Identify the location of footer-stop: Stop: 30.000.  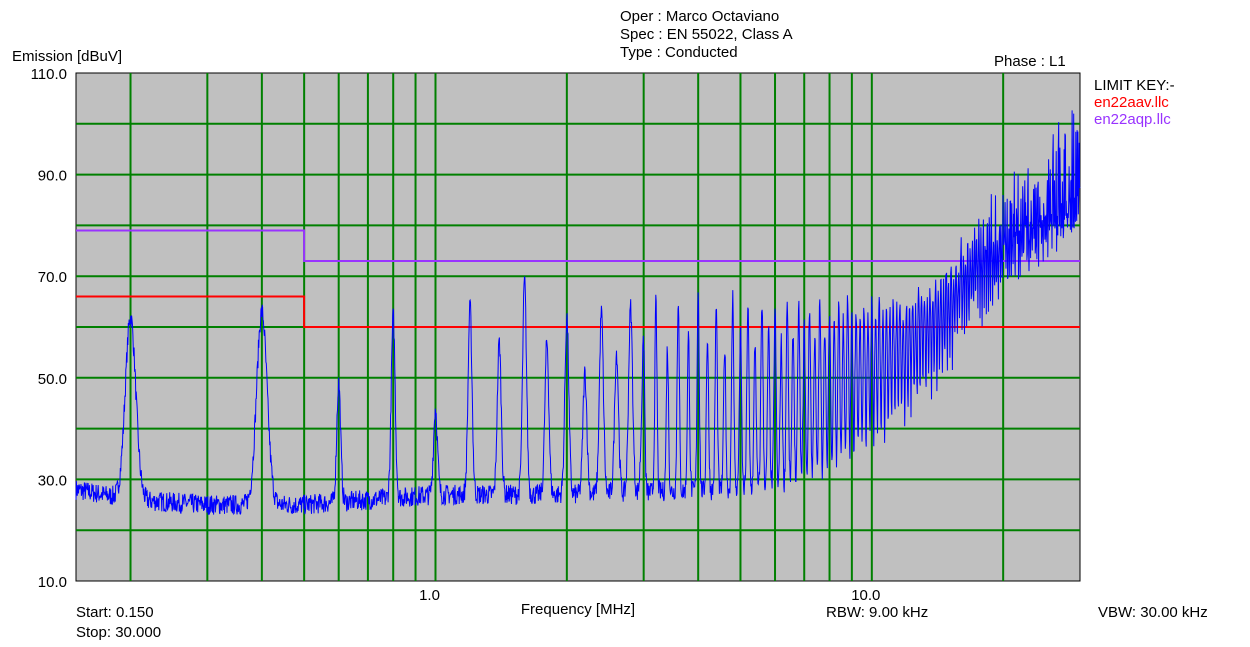
(119, 632).